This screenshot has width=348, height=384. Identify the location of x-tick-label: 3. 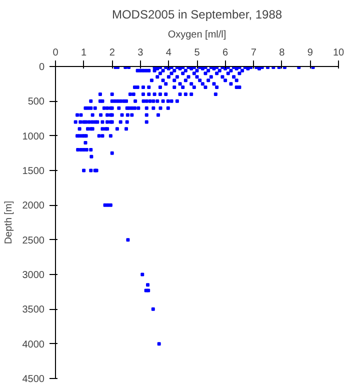
(141, 53).